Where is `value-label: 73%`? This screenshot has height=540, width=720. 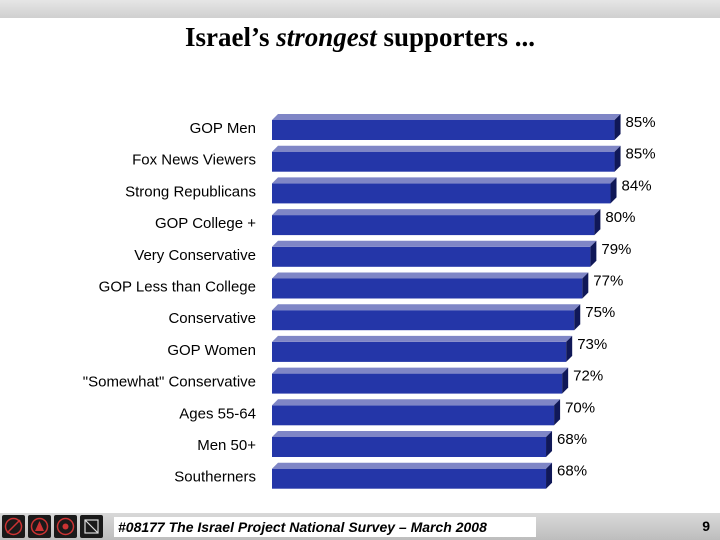 value-label: 73% is located at coordinates (592, 344).